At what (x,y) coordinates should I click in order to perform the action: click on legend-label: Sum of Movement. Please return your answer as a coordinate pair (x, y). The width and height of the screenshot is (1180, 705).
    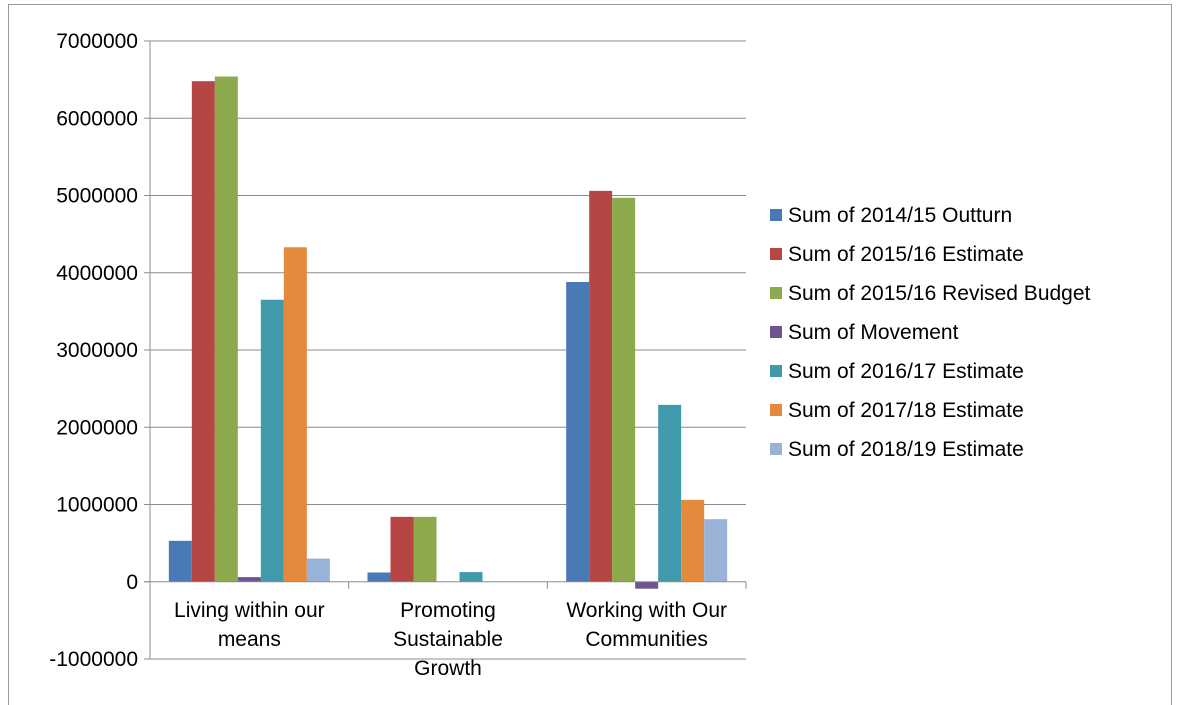
    Looking at the image, I should click on (873, 332).